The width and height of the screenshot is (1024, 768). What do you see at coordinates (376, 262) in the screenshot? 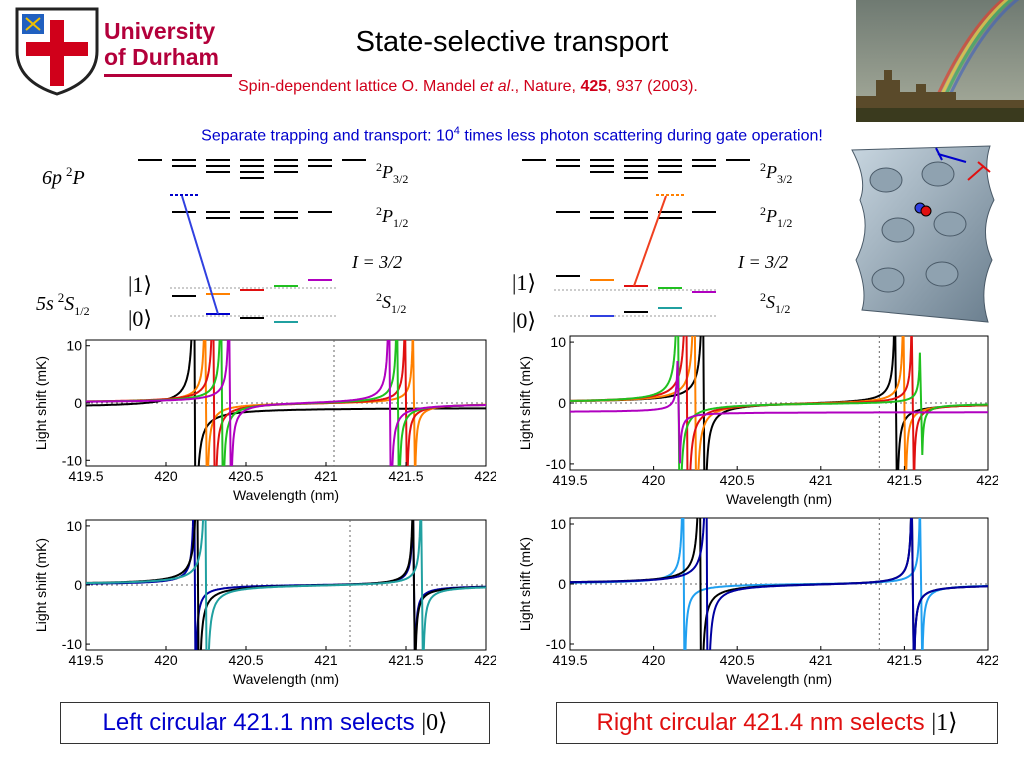
I see `nuclear-spin-left: I = 3/2` at bounding box center [376, 262].